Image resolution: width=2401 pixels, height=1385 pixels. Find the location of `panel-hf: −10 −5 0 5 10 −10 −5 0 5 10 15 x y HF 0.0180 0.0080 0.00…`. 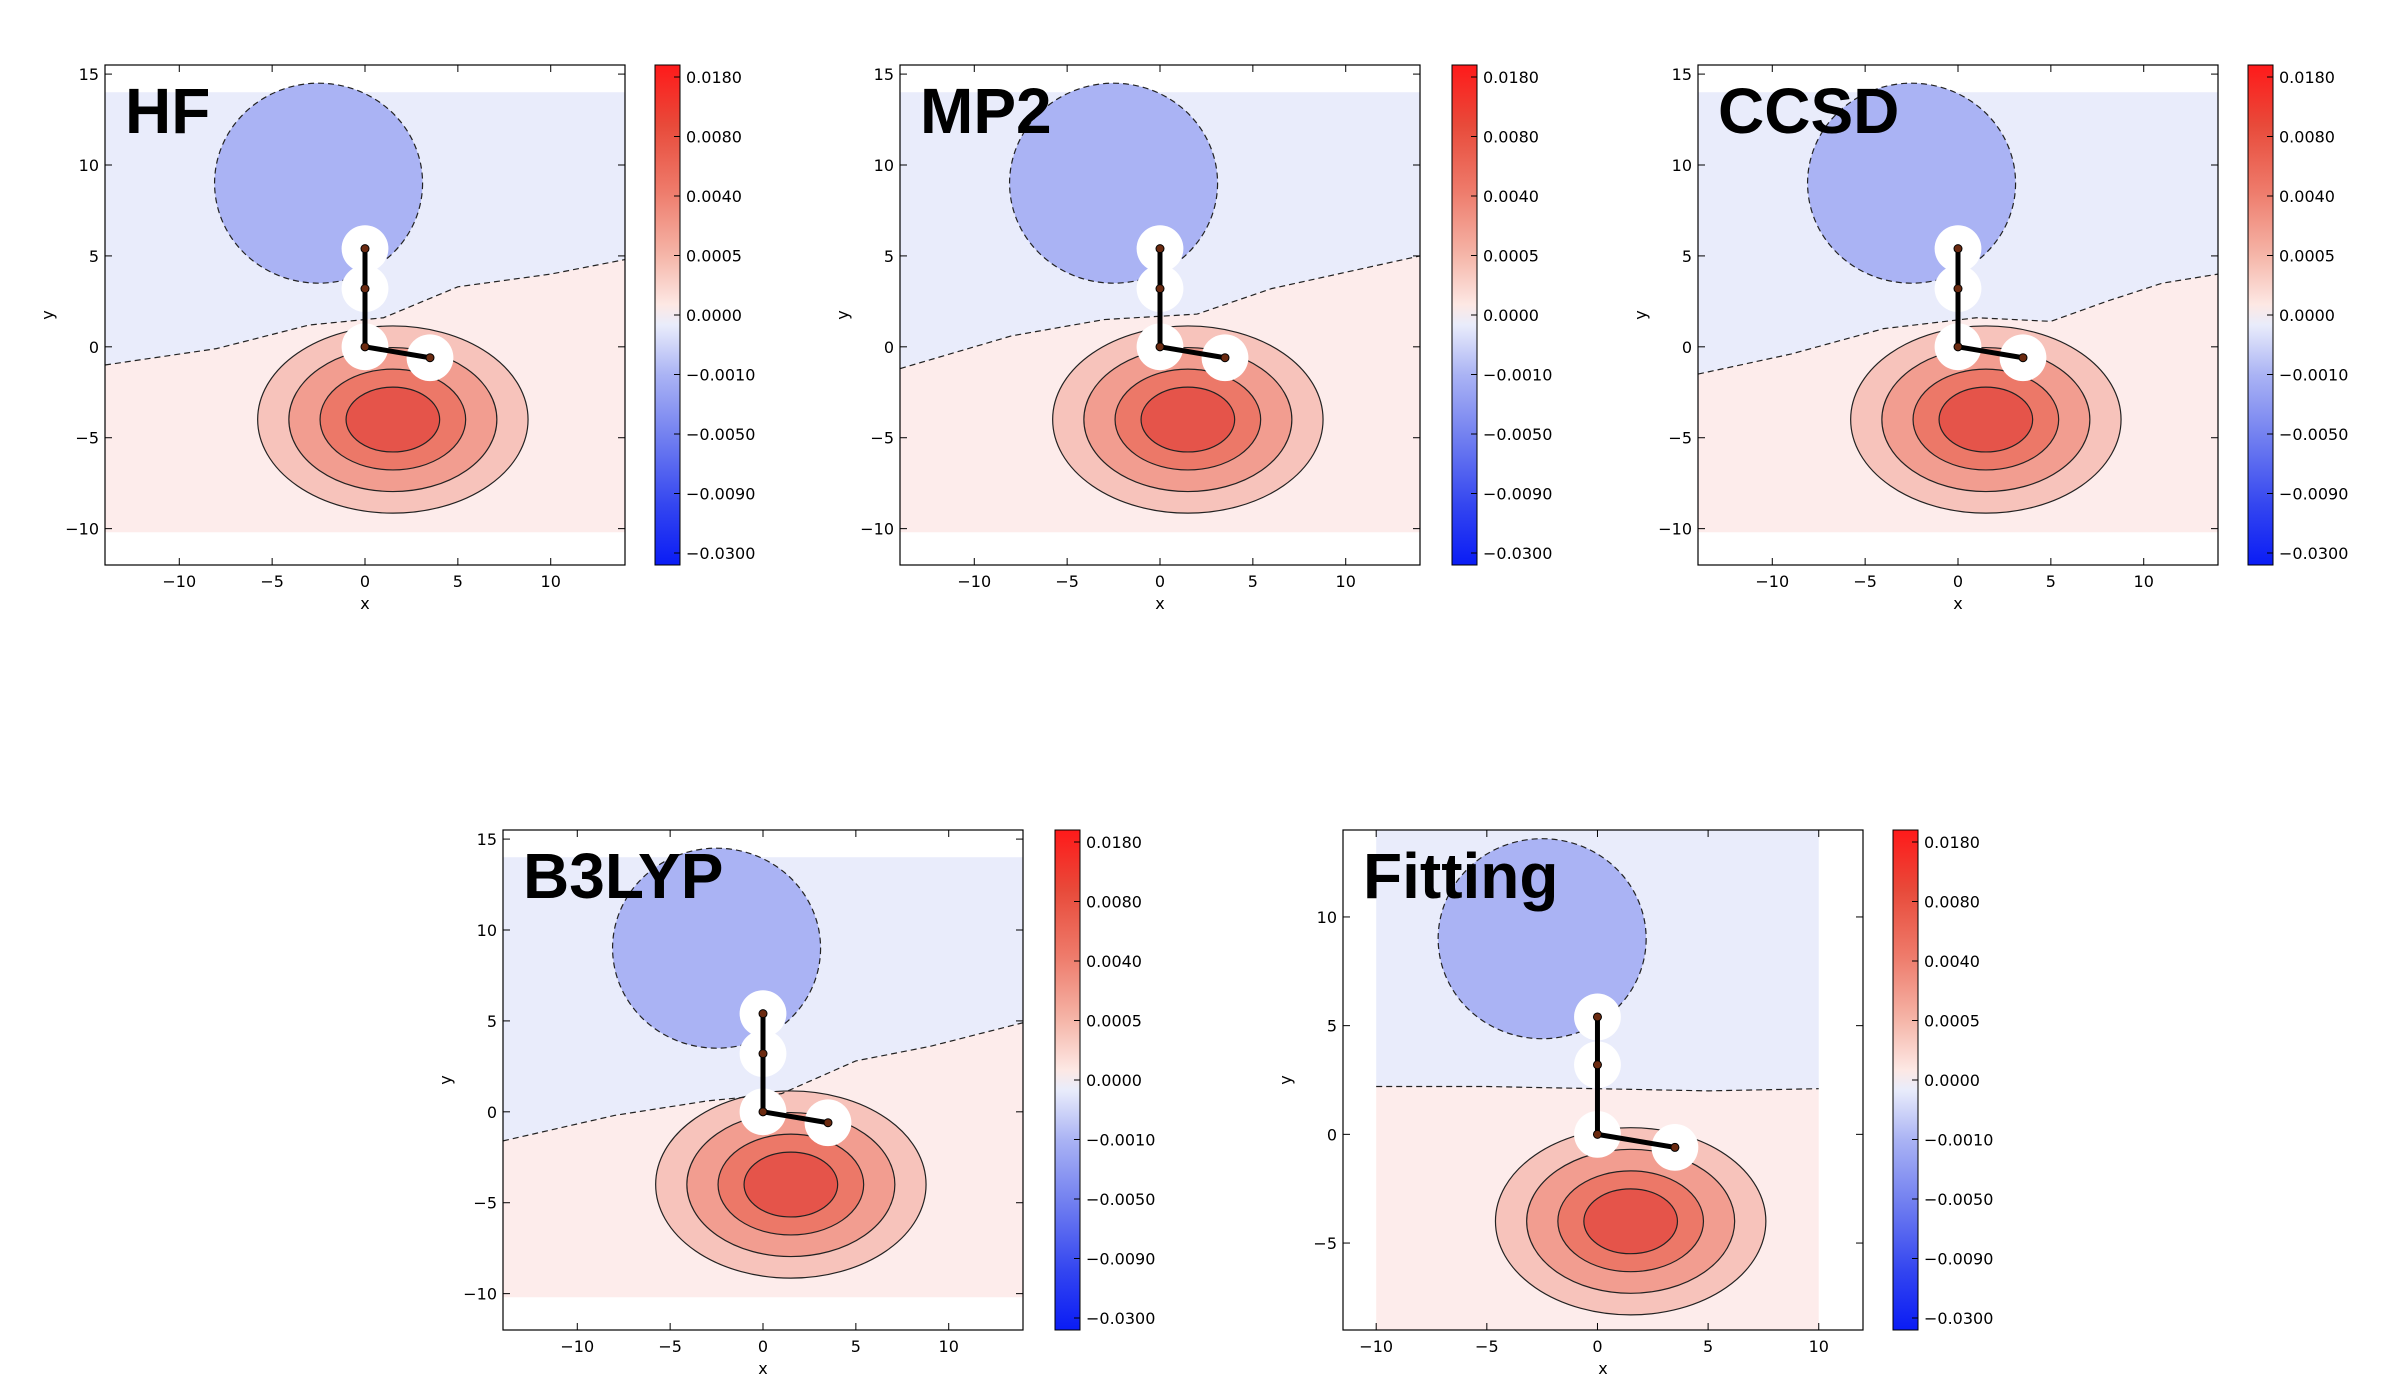

panel-hf: −10 −5 0 5 10 −10 −5 0 5 10 15 x y HF 0.0180 0.0080 0.00… is located at coordinates (396, 338).